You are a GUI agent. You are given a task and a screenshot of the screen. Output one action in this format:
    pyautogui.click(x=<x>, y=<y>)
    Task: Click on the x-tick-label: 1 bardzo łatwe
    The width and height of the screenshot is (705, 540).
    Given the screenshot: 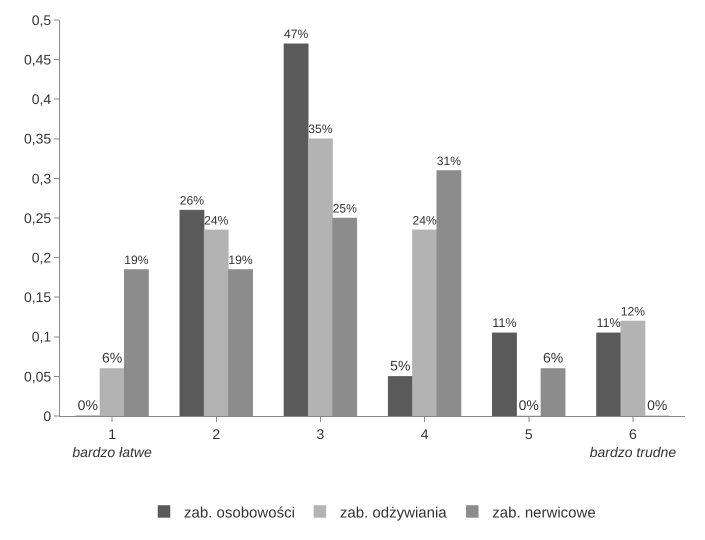 What is the action you would take?
    pyautogui.click(x=112, y=443)
    